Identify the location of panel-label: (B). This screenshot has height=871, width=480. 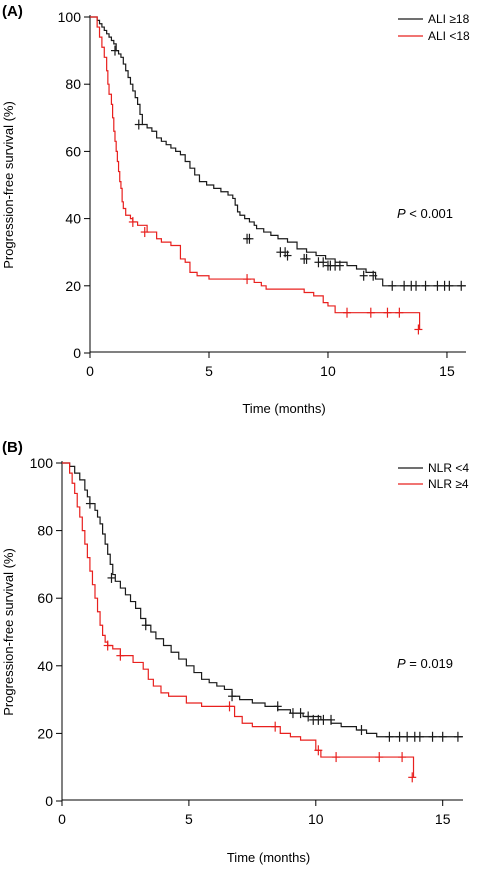
(12, 447).